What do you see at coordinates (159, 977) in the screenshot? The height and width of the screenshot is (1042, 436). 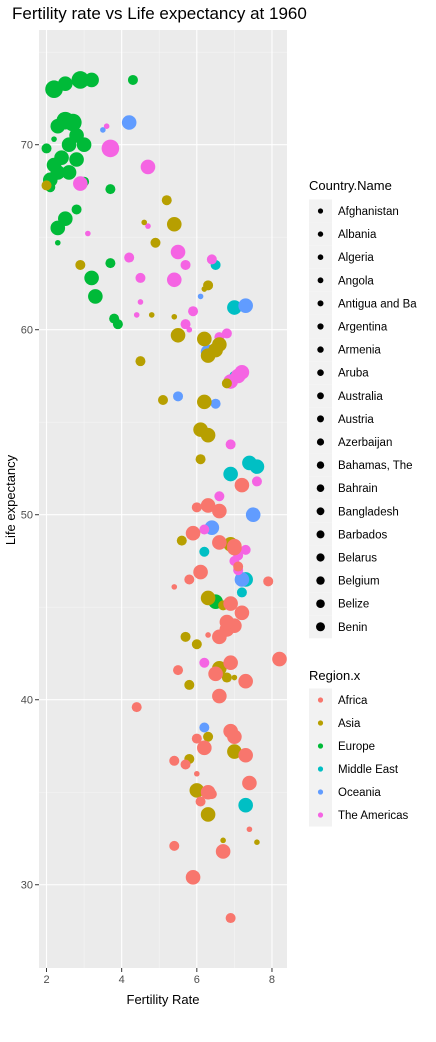 I see `x-axis: 2 4 6 8` at bounding box center [159, 977].